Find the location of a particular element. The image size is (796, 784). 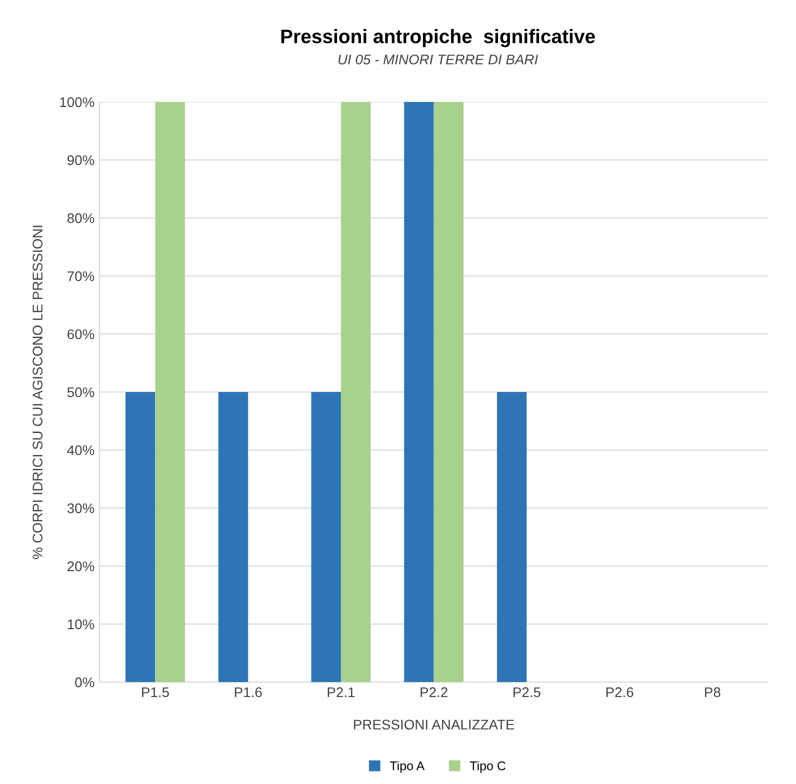

chart-title: Pressioni antropiche significative is located at coordinates (438, 38).